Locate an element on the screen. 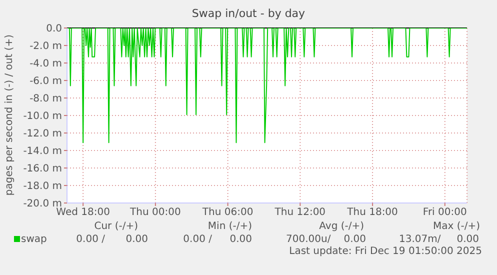  text: Cur (-/+) is located at coordinates (115, 227).